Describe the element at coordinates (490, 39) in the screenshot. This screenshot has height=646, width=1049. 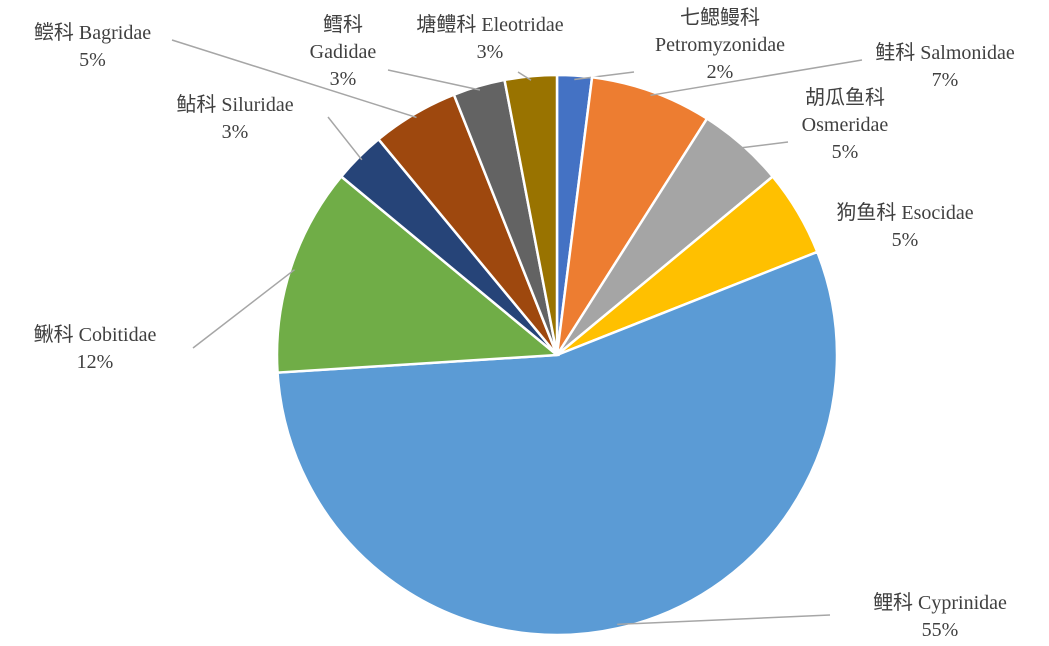
I see `data-label: 塘鳢科 Eleotridae 3%` at that location.